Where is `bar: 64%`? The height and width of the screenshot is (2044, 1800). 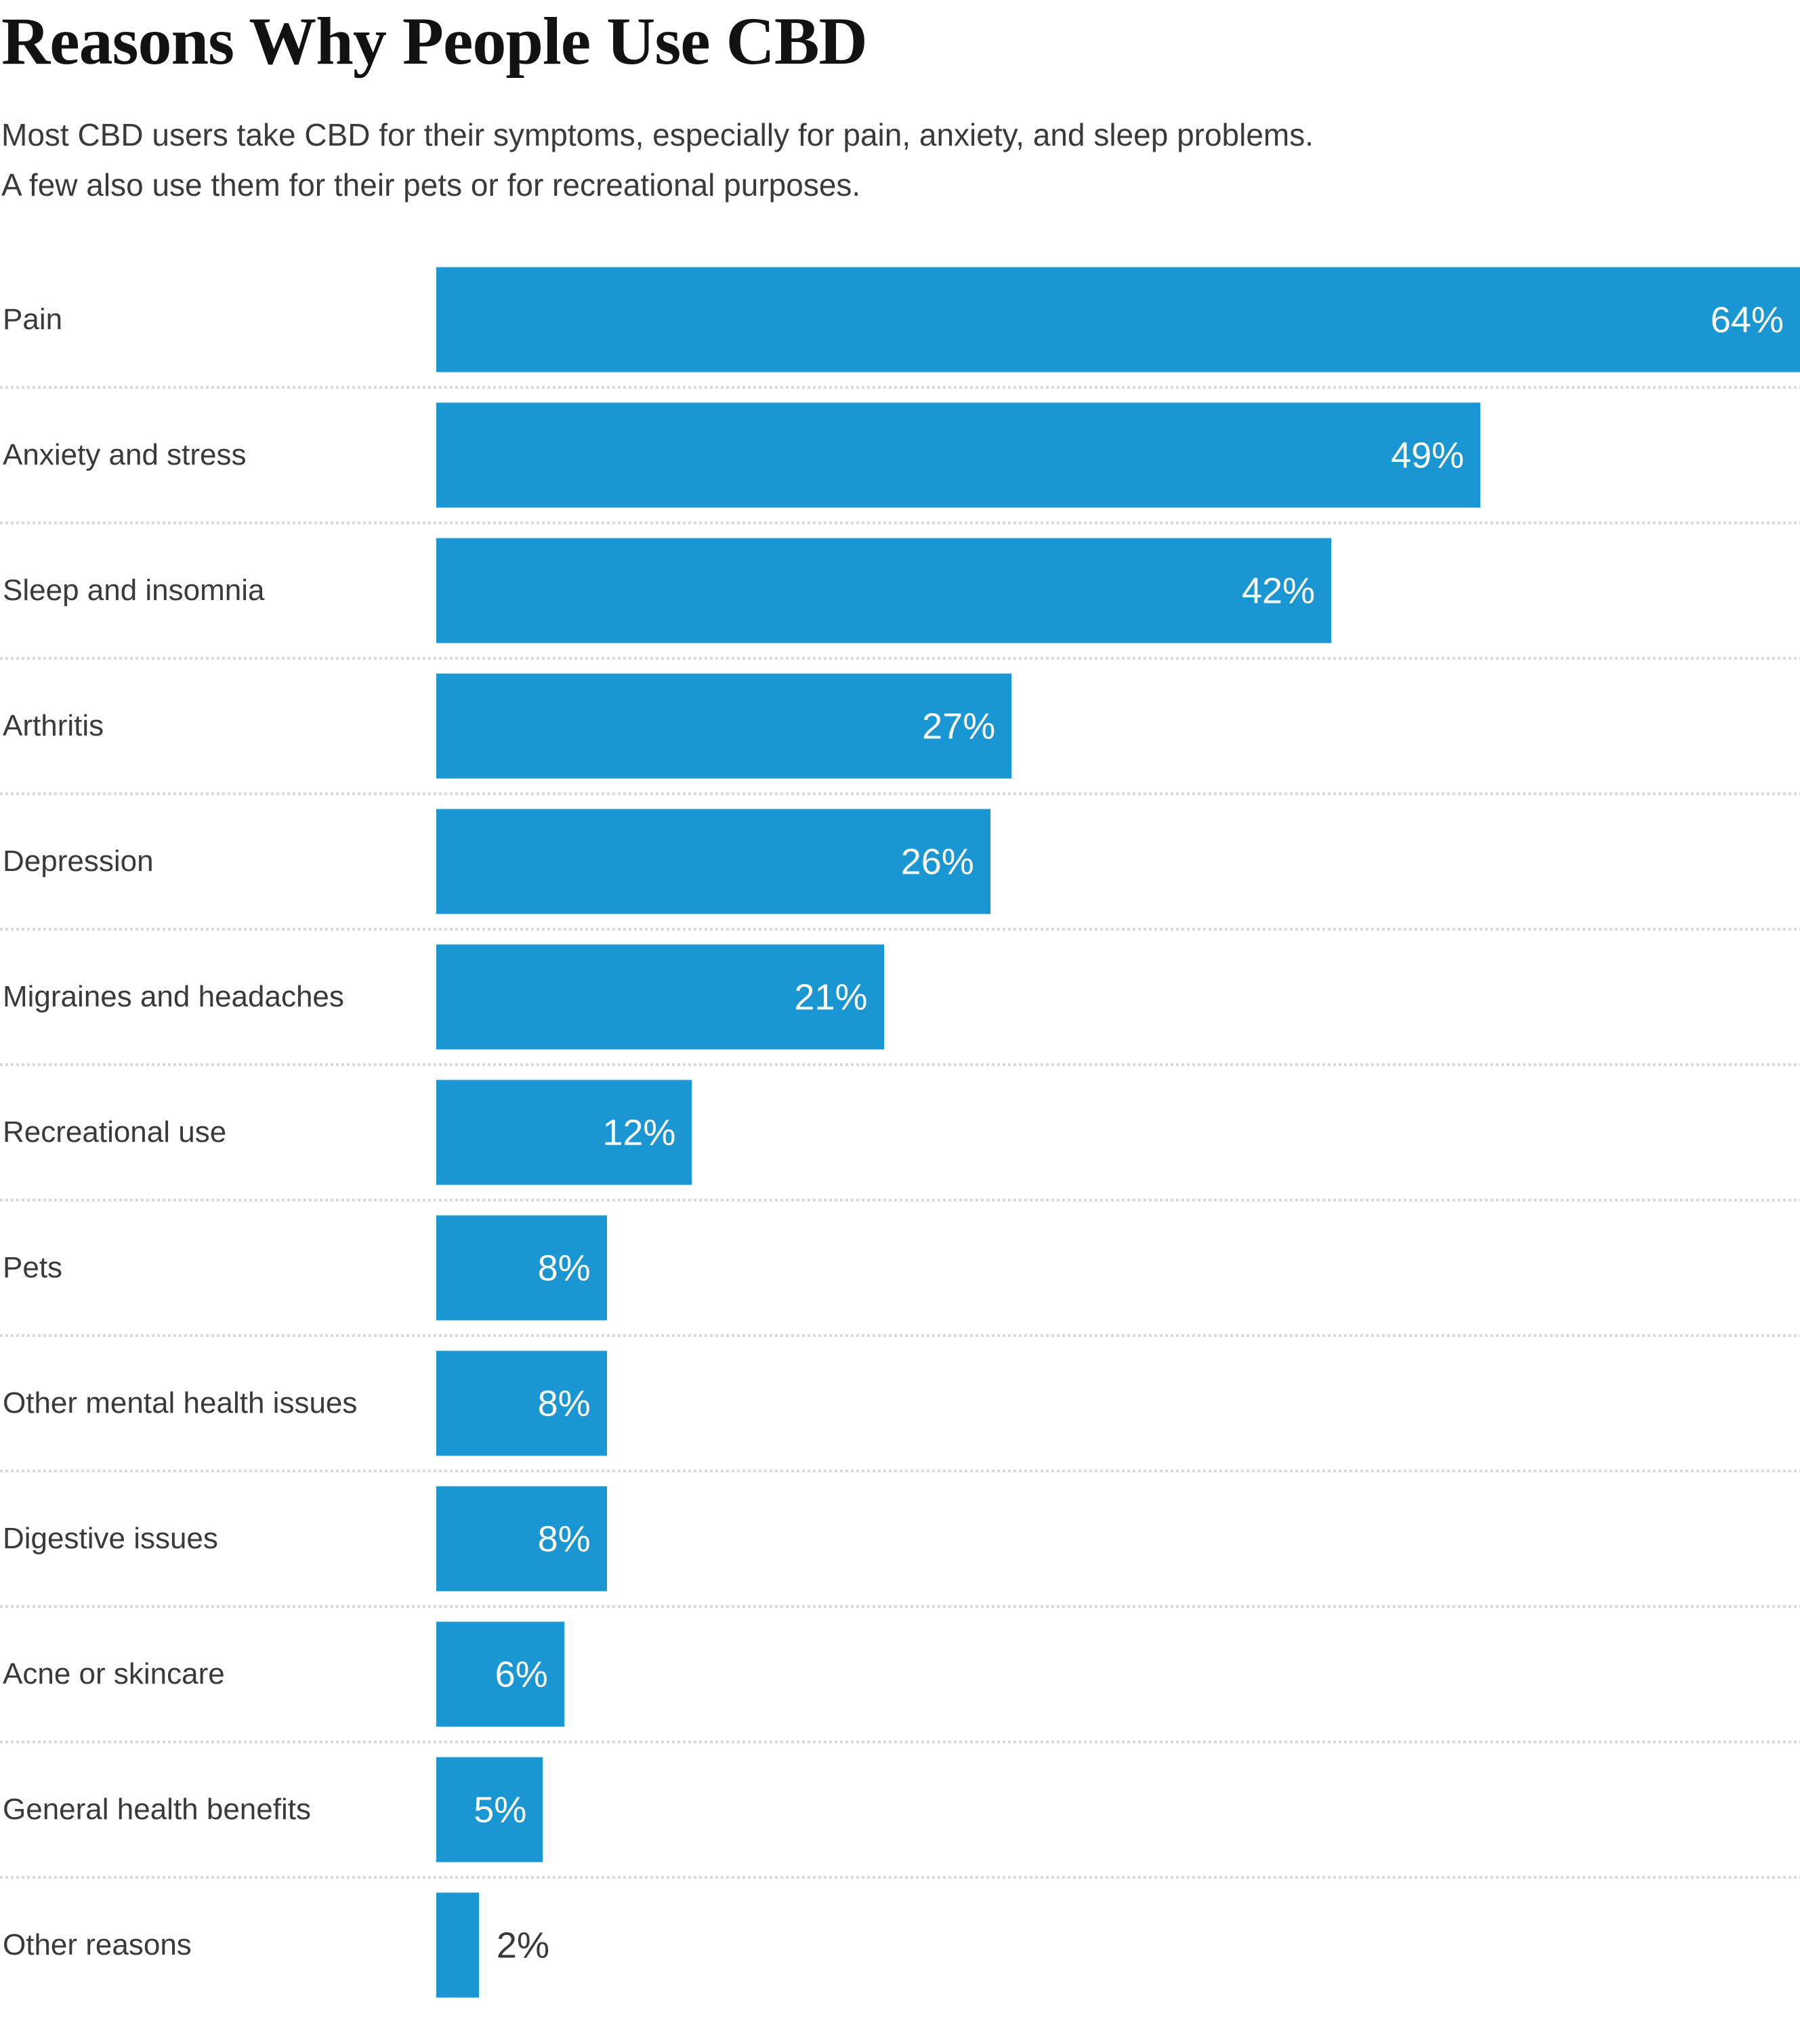 bar: 64% is located at coordinates (1118, 319).